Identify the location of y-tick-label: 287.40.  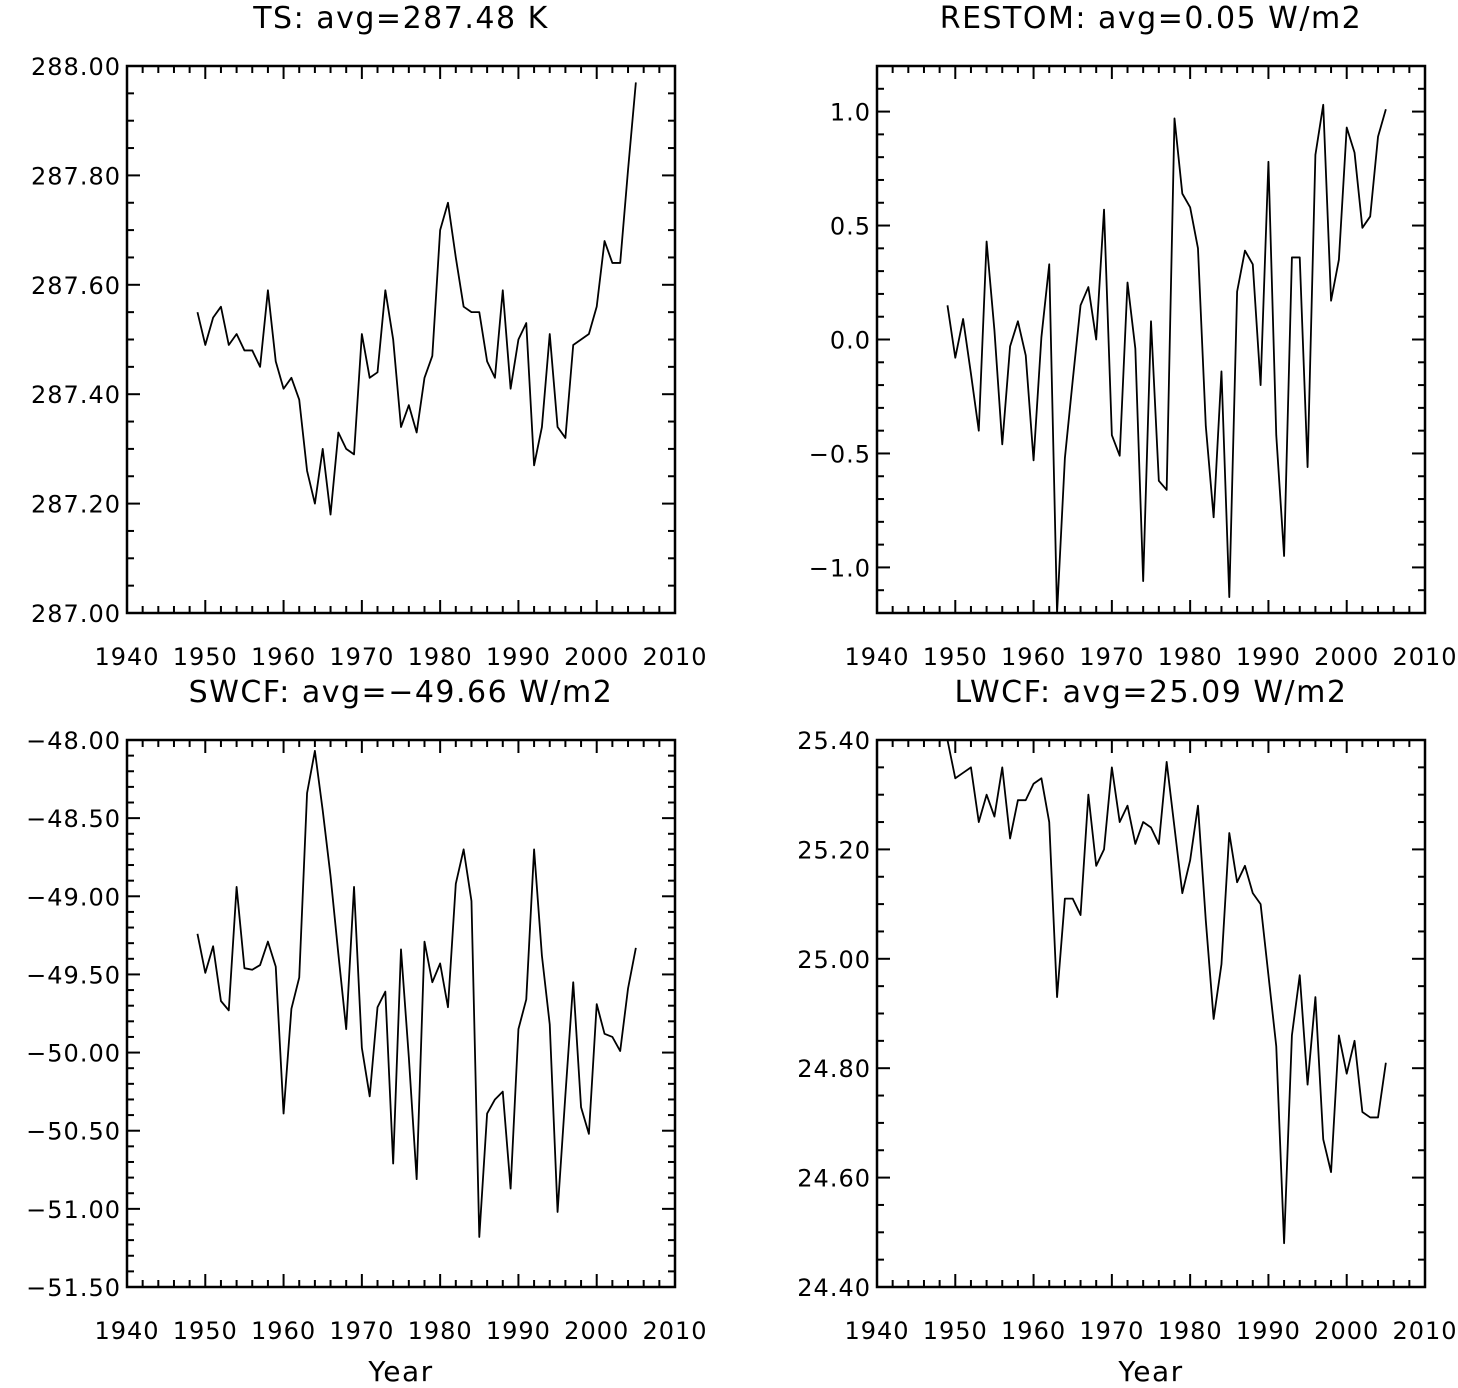
(76, 395).